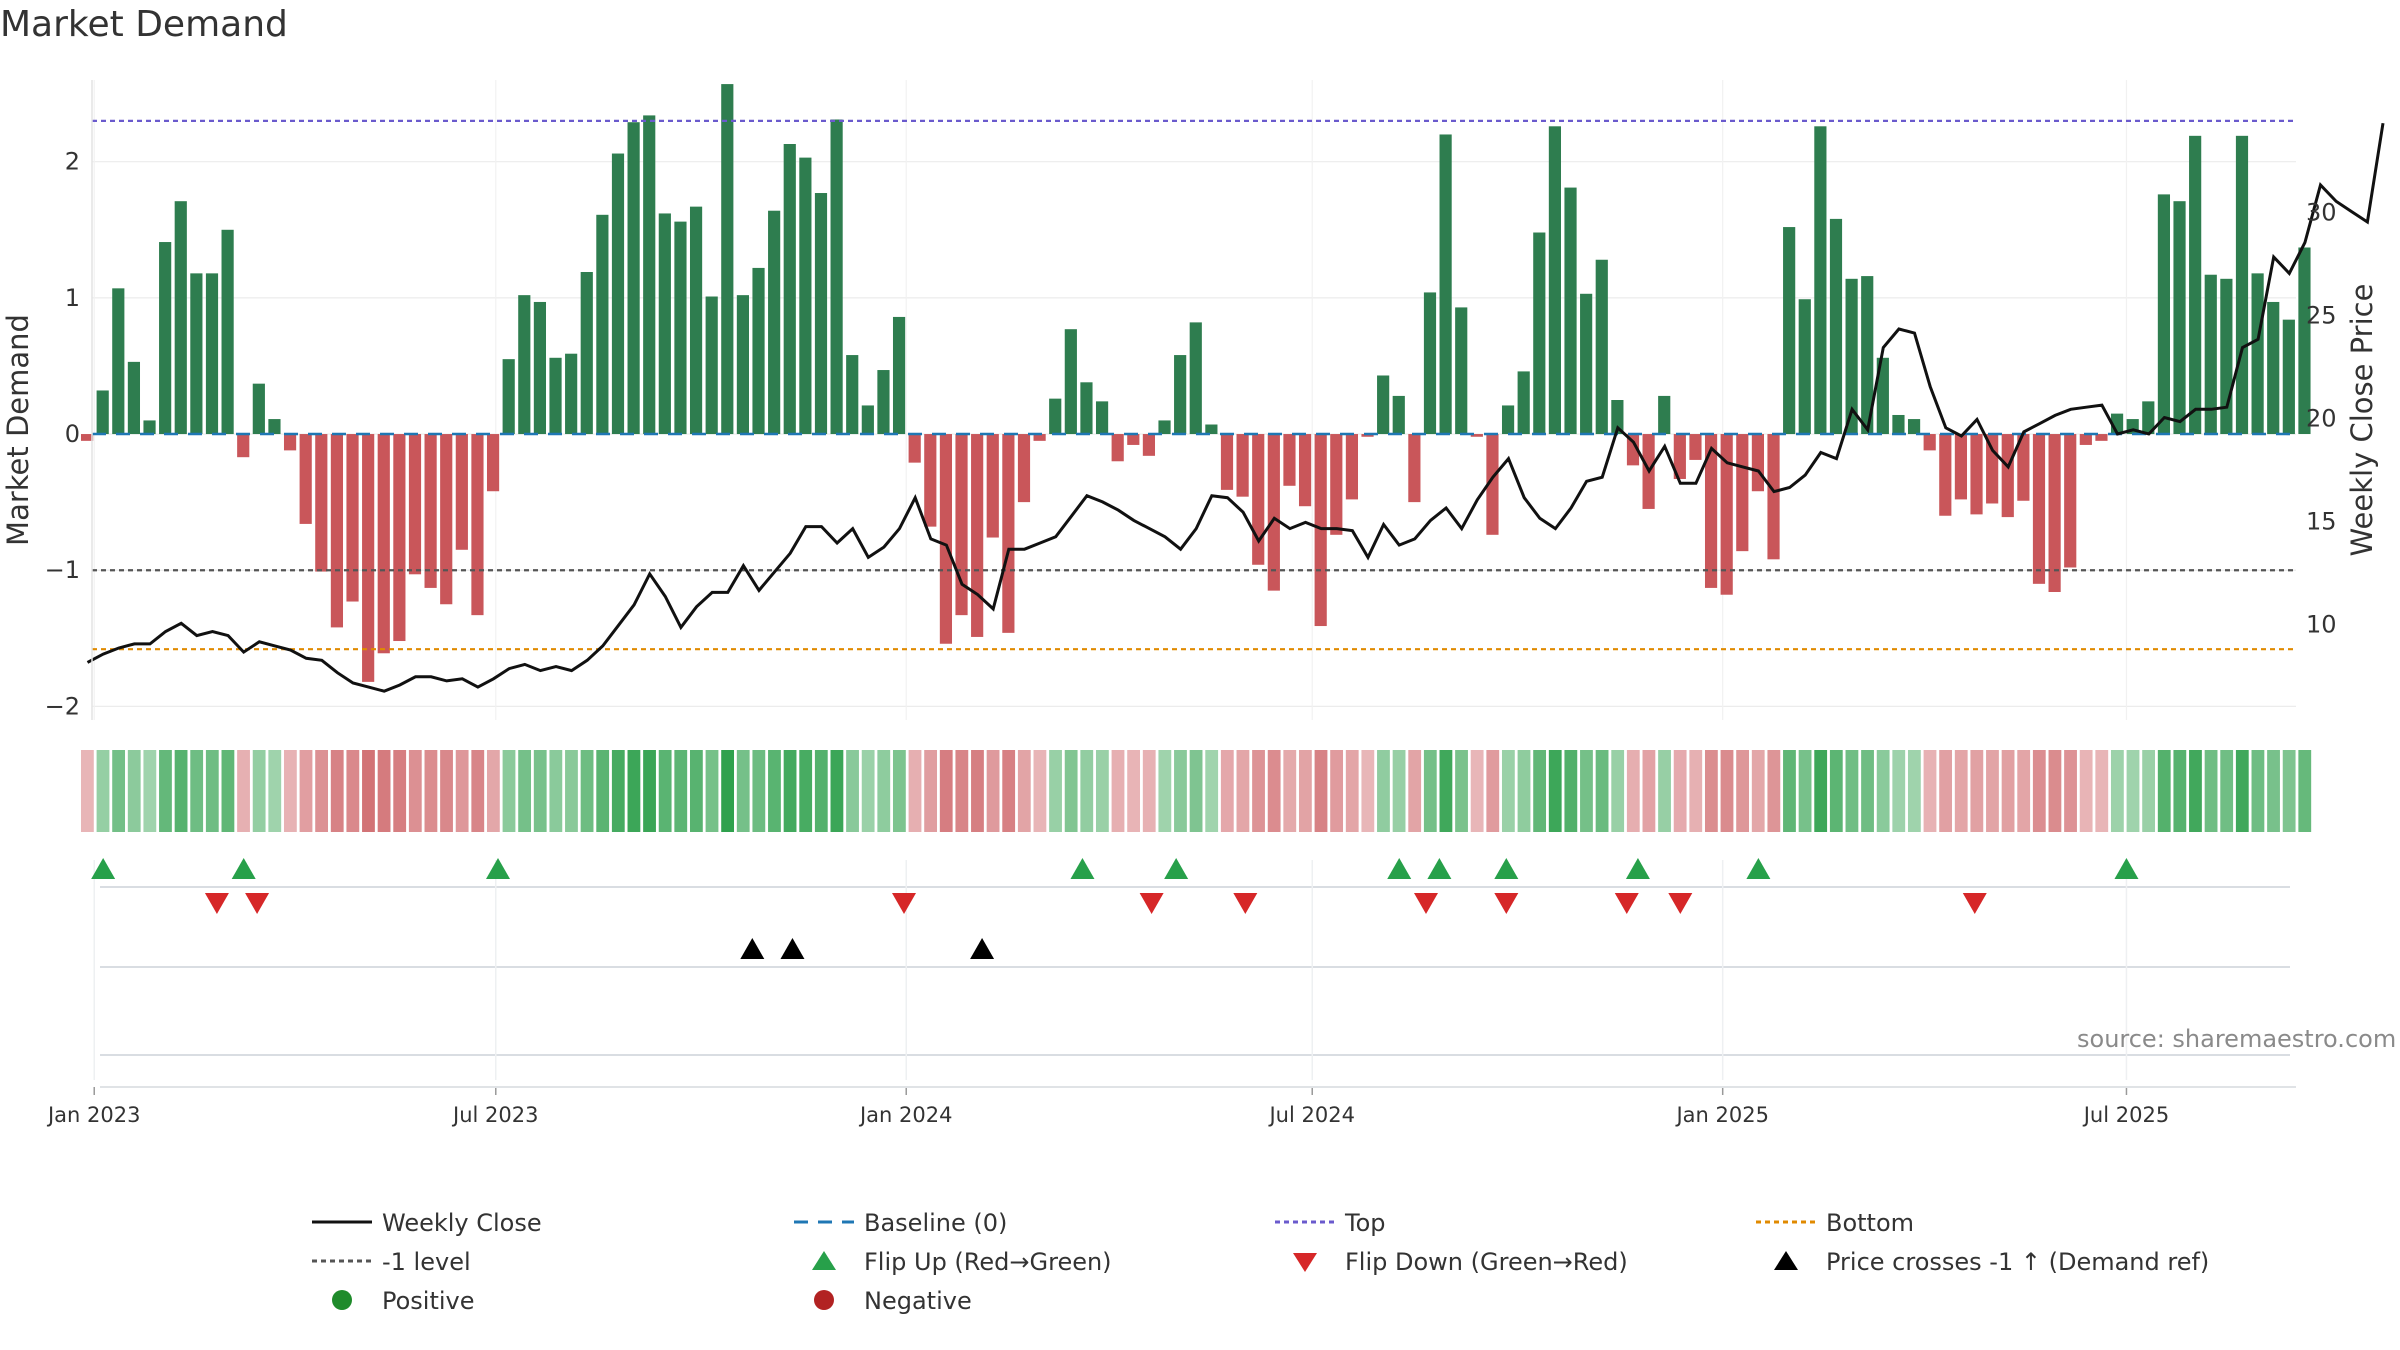  What do you see at coordinates (1786, 1260) in the screenshot?
I see `triangle-up-icon` at bounding box center [1786, 1260].